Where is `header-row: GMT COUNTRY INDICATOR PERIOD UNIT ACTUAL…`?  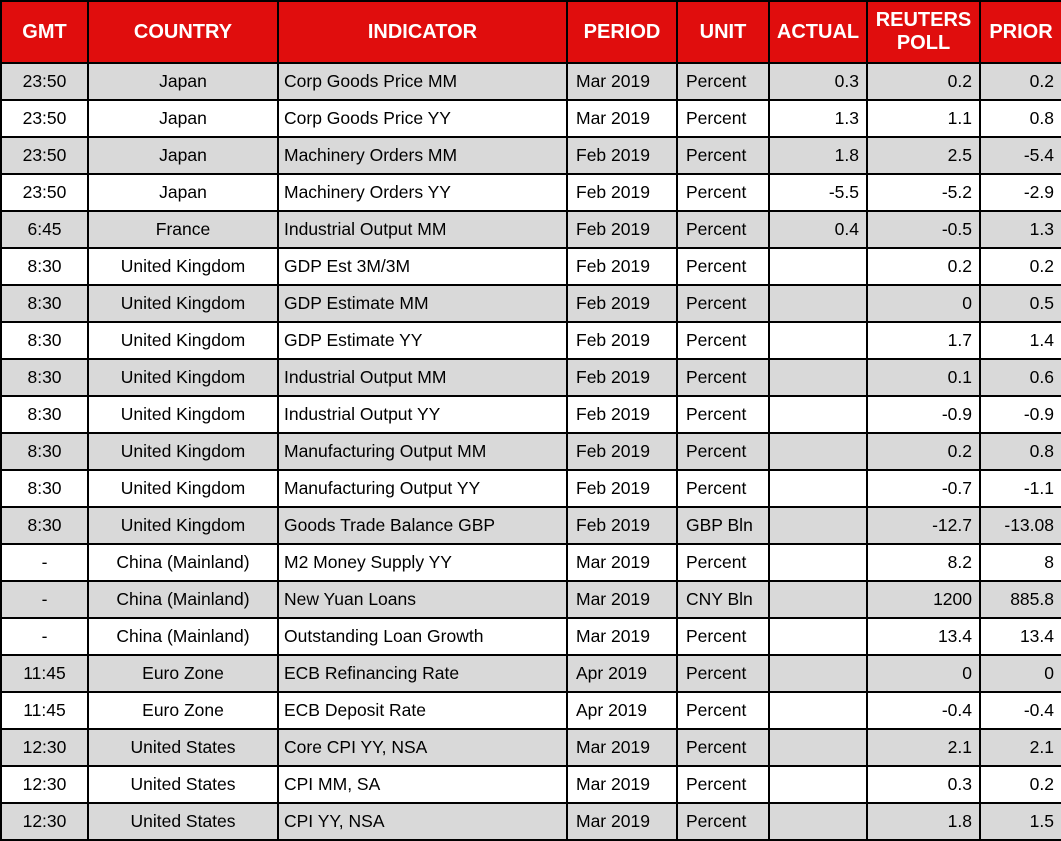
header-row: GMT COUNTRY INDICATOR PERIOD UNIT ACTUAL… is located at coordinates (530, 32).